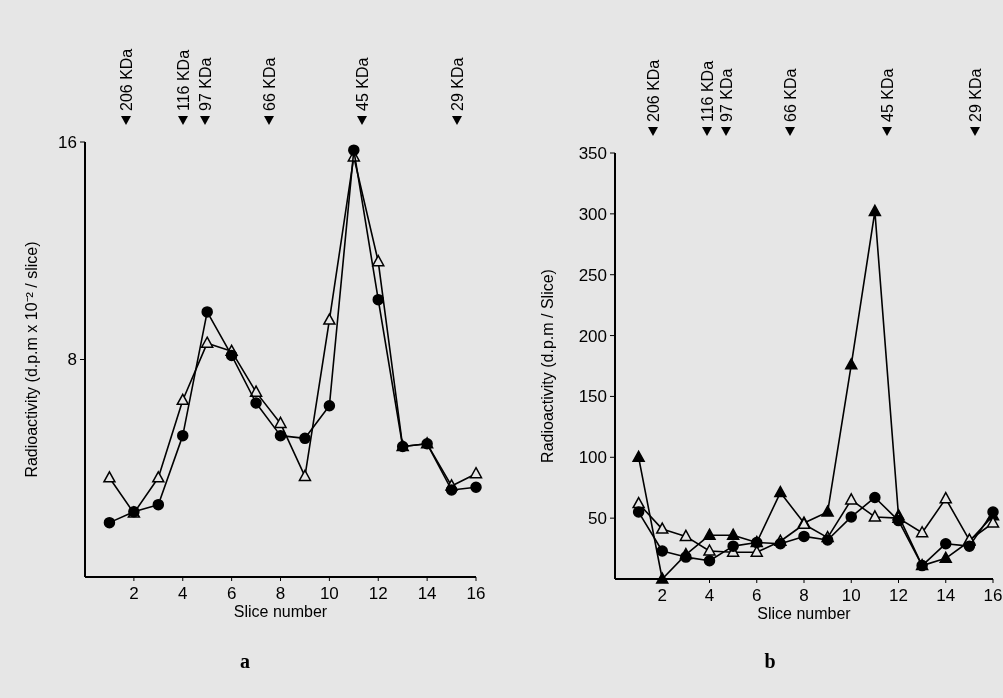 Image resolution: width=1003 pixels, height=698 pixels. What do you see at coordinates (592, 275) in the screenshot?
I see `y-tick-label: 250` at bounding box center [592, 275].